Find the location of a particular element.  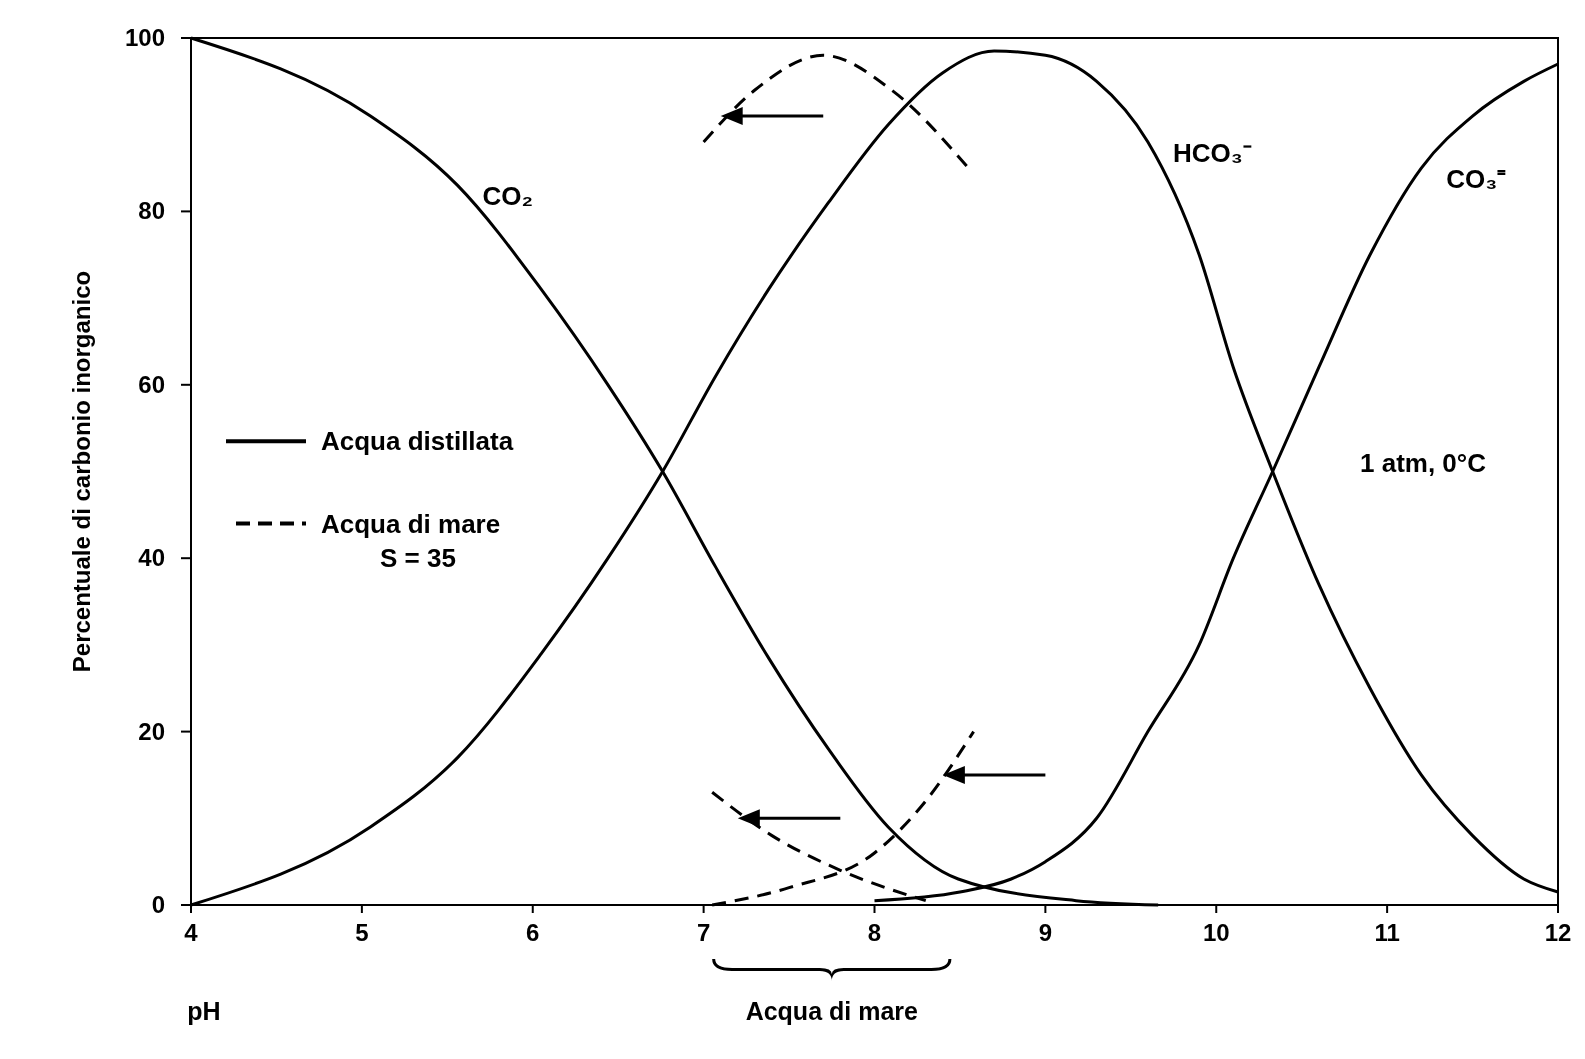

annotation: 1 atm, 0°C is located at coordinates (1423, 462).